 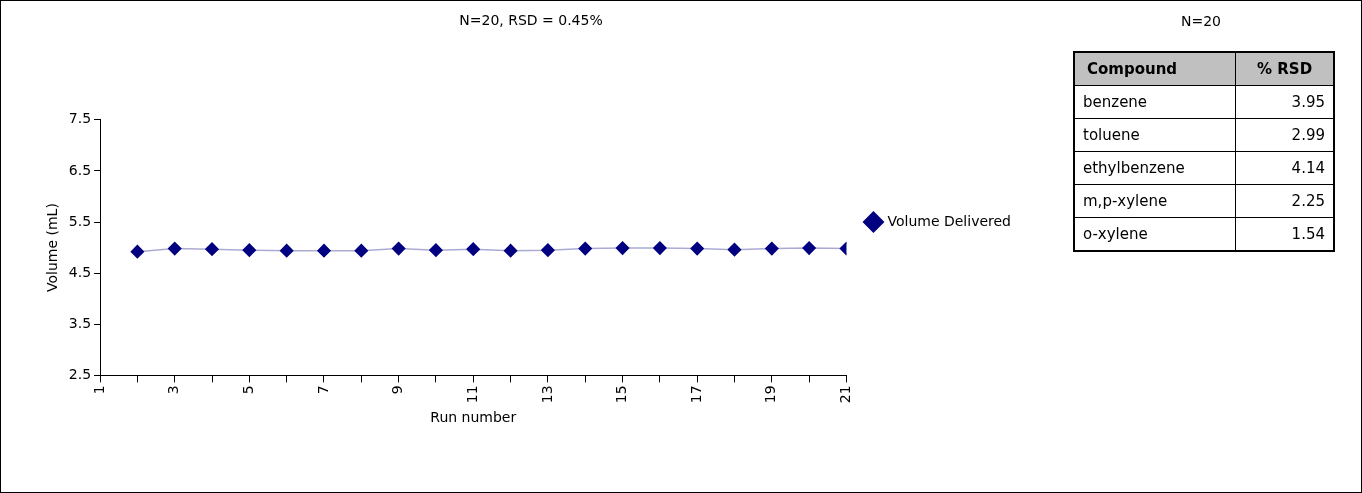 What do you see at coordinates (80, 118) in the screenshot?
I see `y-tick-label: 7.5` at bounding box center [80, 118].